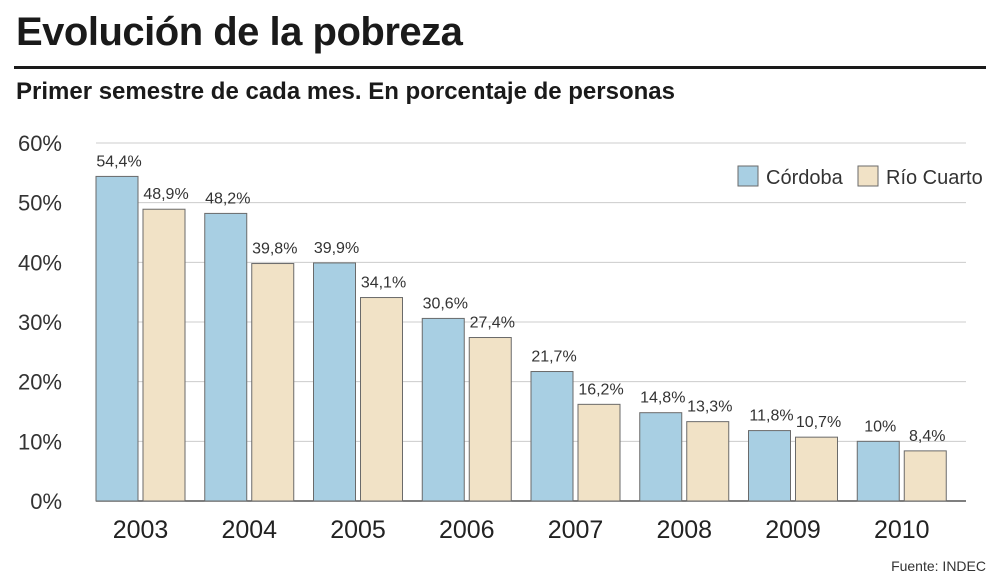  I want to click on y-tick-label: 0%, so click(46, 501).